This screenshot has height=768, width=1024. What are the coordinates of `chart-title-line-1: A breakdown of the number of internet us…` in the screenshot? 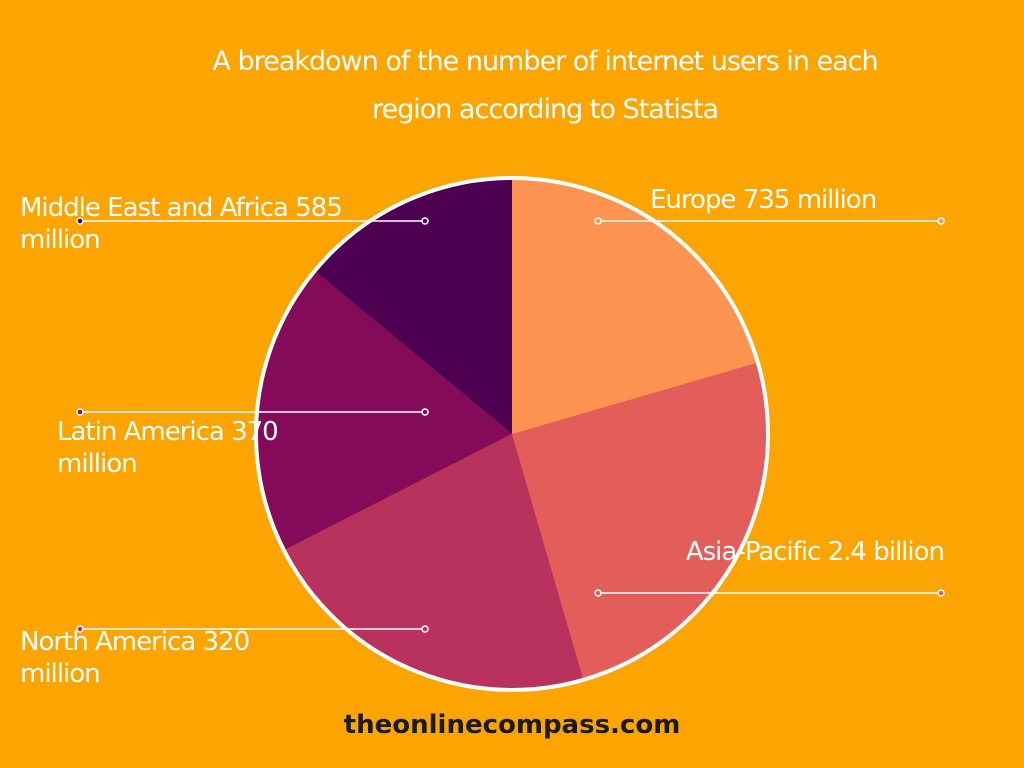 It's located at (545, 61).